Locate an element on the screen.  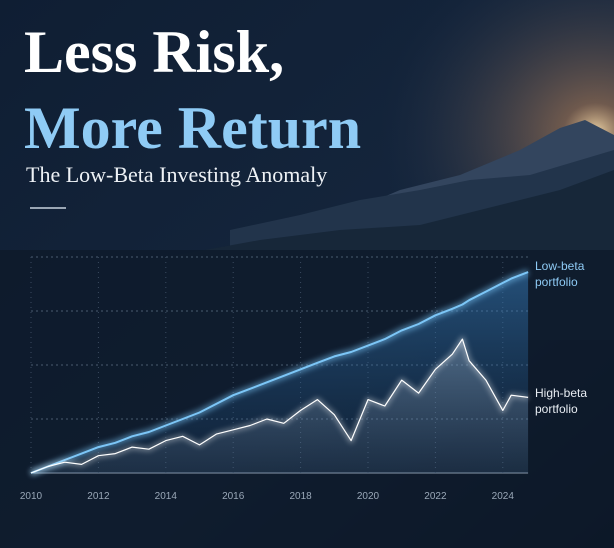
x-tick-label: 2012 is located at coordinates (98, 496).